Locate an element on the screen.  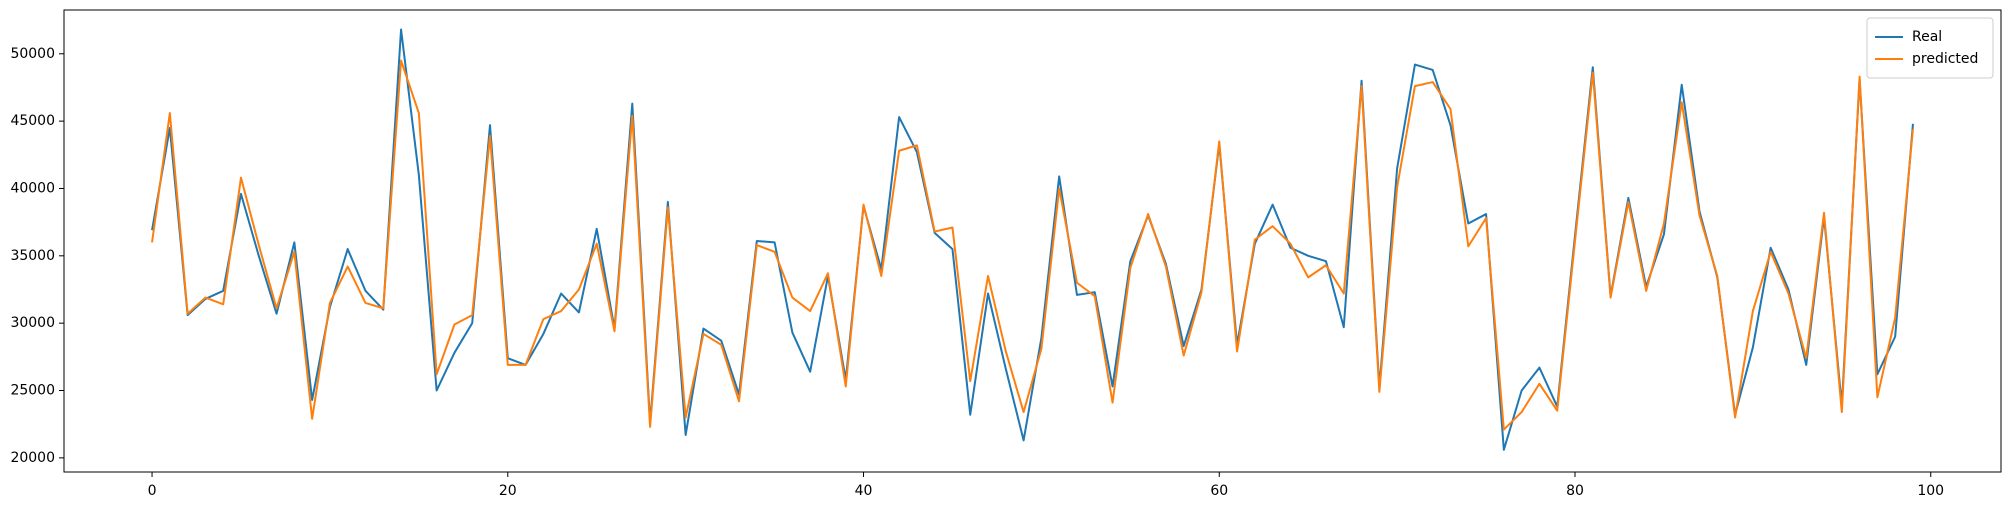
legend-box is located at coordinates (1930, 48).